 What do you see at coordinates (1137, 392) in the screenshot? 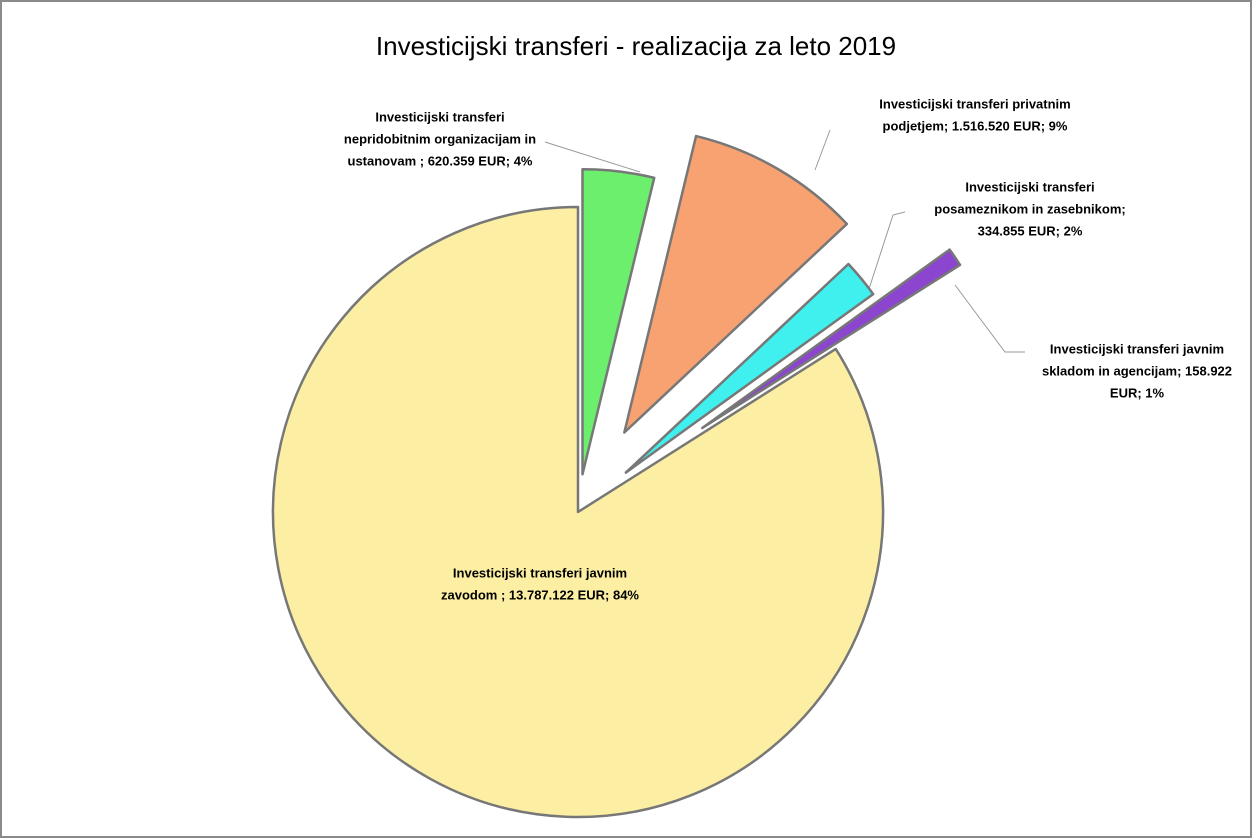
I see `data-label: EUR; 1%` at bounding box center [1137, 392].